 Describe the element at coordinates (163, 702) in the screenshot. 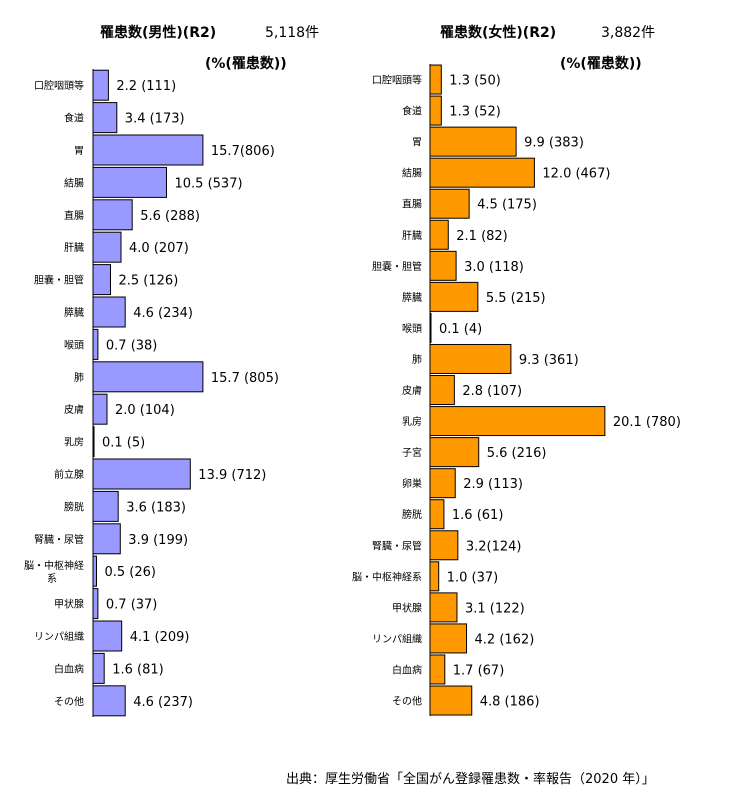

I see `male-value-label: 4.6 (237)` at that location.